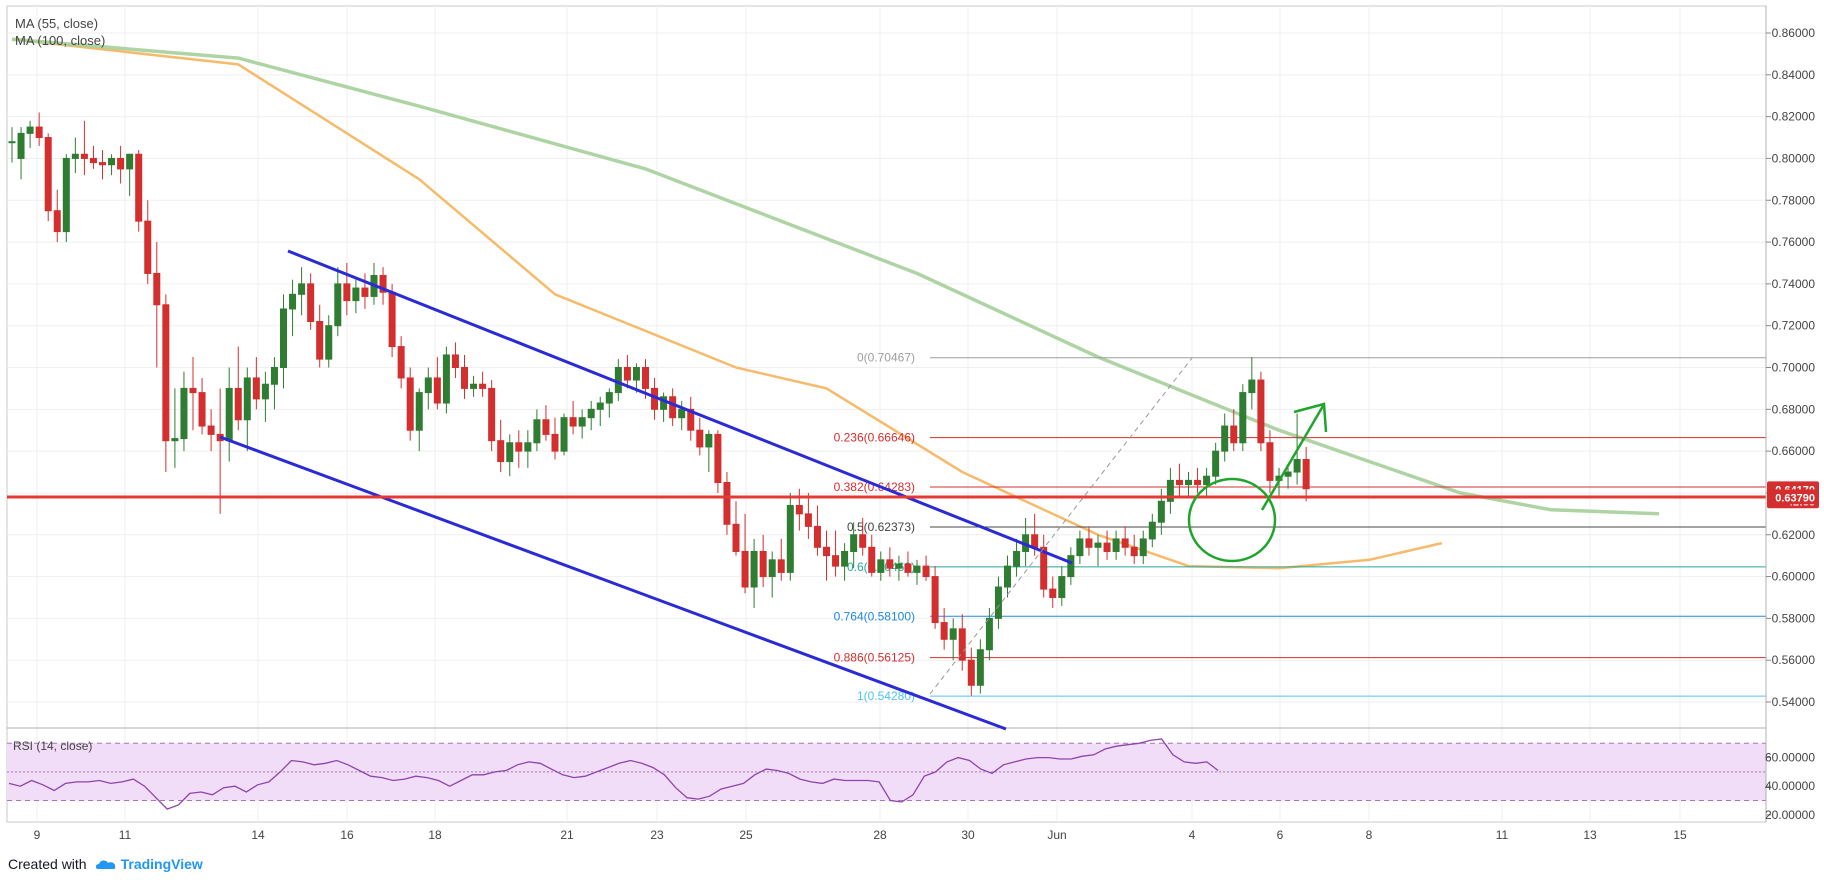 Image resolution: width=1824 pixels, height=880 pixels. Describe the element at coordinates (1794, 618) in the screenshot. I see `price-tick-label: 0.58000` at that location.